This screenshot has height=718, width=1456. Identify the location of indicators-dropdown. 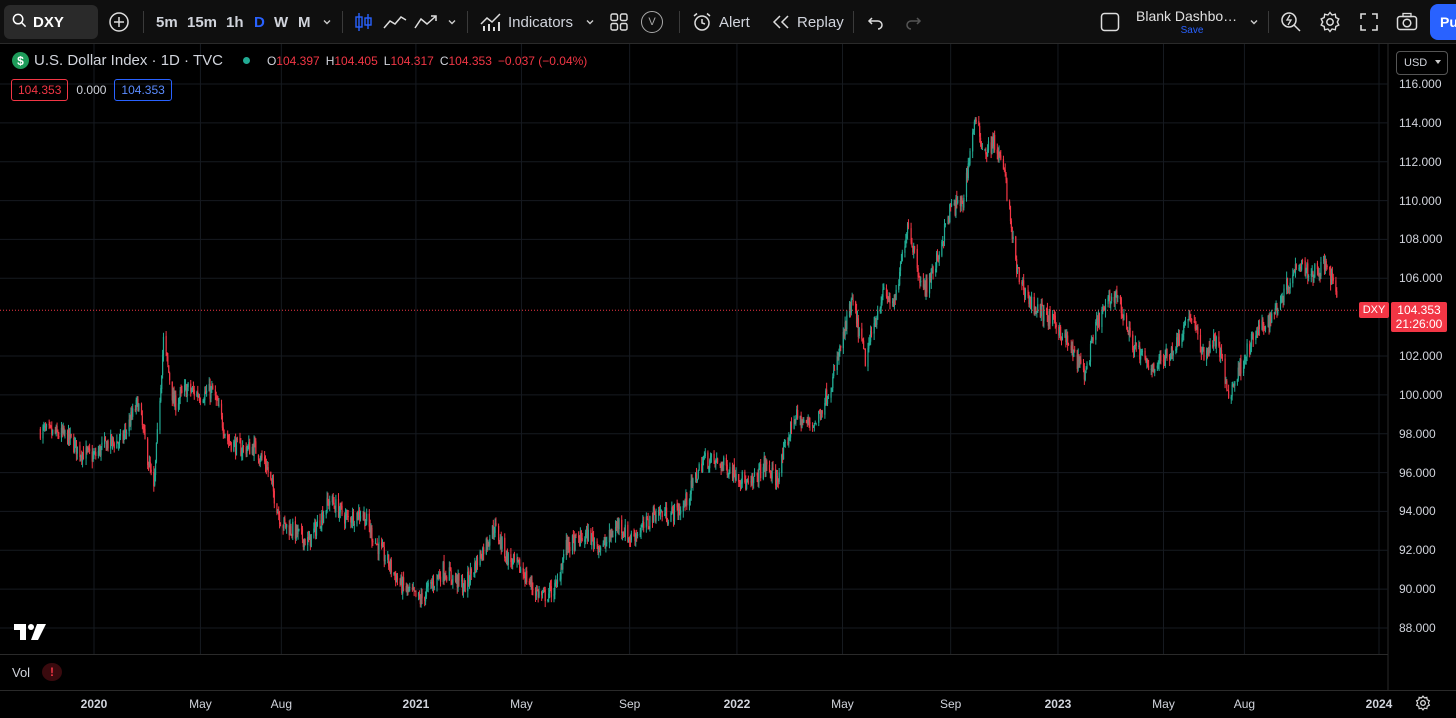
(590, 22).